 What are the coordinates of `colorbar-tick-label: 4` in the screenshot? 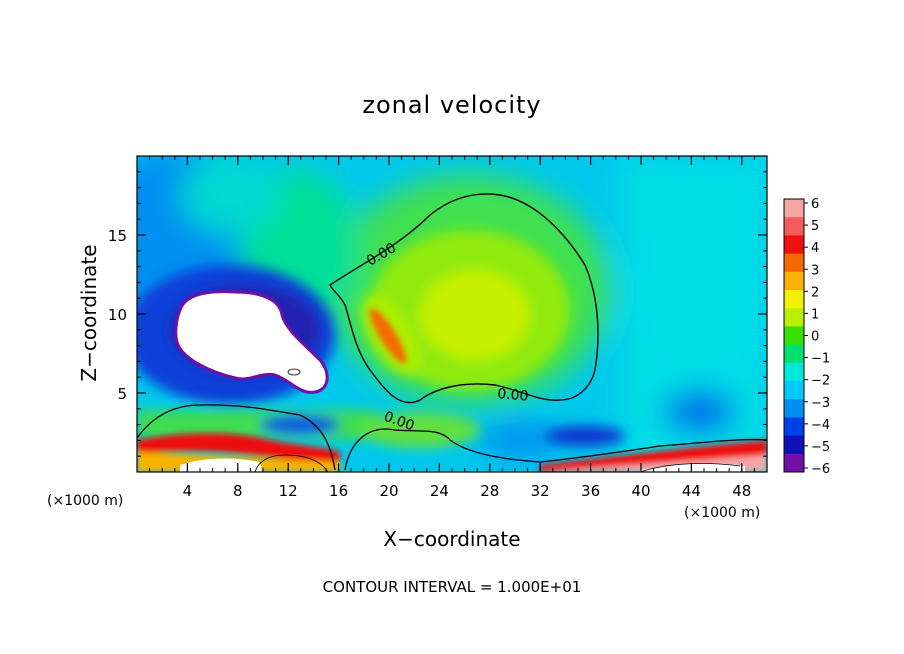 It's located at (815, 248).